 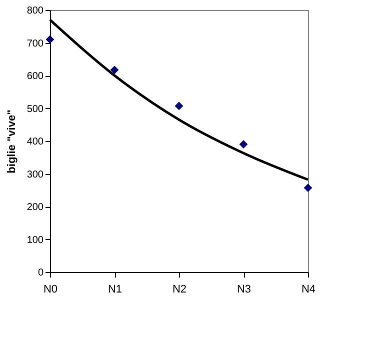 I want to click on y-axis-title: biglie "vive", so click(x=12, y=142).